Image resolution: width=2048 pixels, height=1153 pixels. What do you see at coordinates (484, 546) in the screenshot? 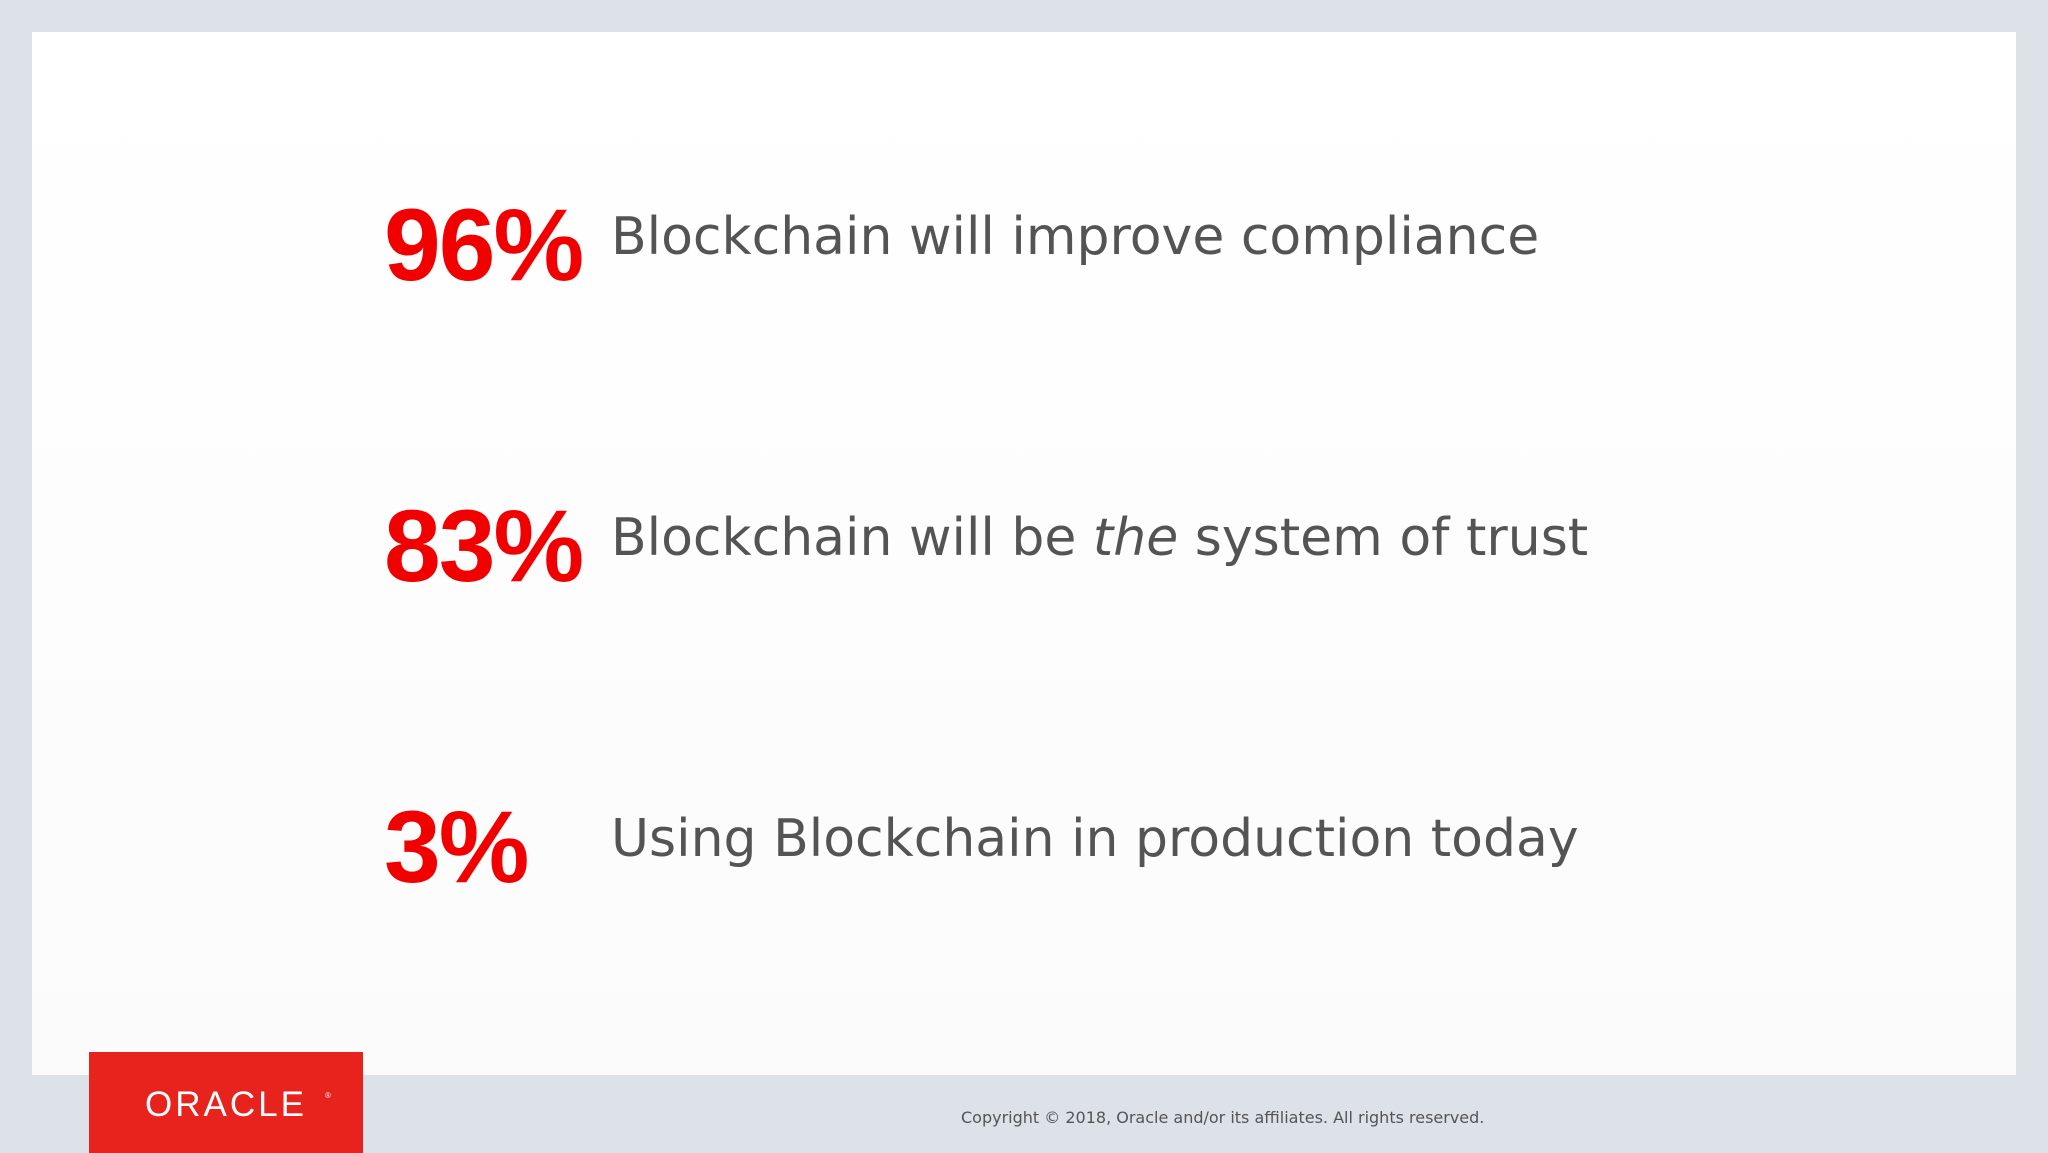
I see `stat-value: 83%` at bounding box center [484, 546].